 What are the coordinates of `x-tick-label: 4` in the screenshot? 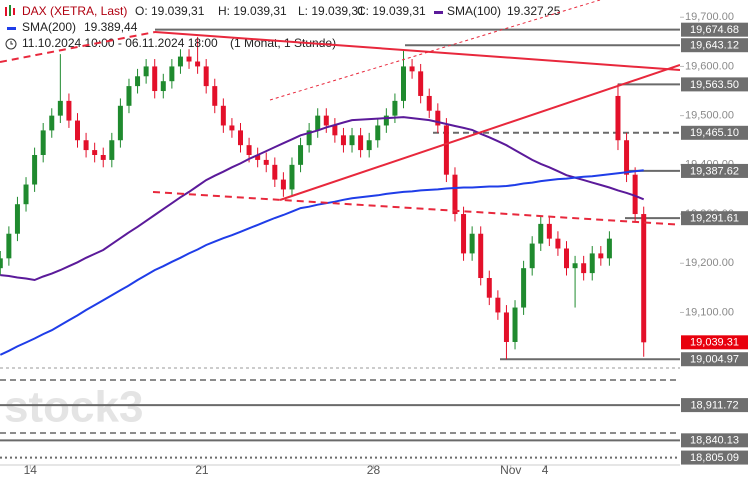 It's located at (545, 470).